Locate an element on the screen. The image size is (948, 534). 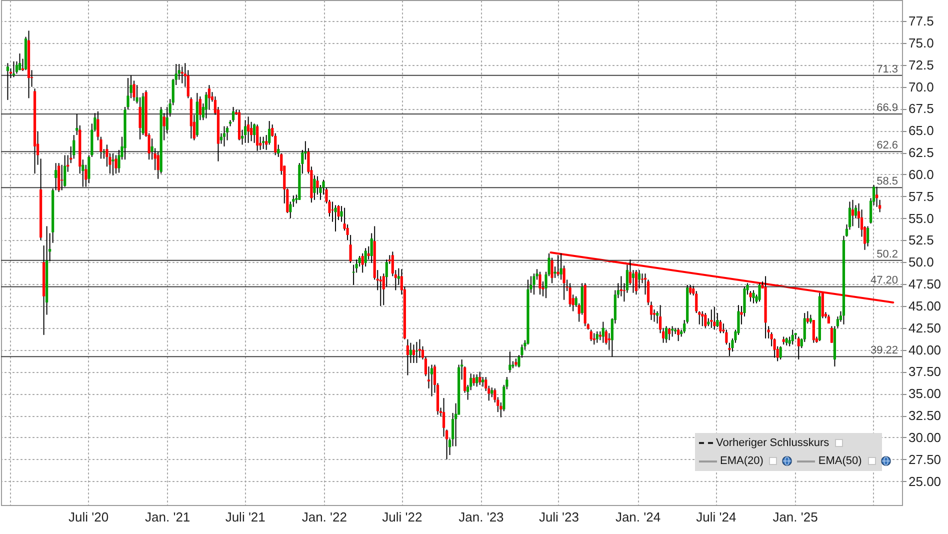
y-tick-label: 52.5 is located at coordinates (921, 240).